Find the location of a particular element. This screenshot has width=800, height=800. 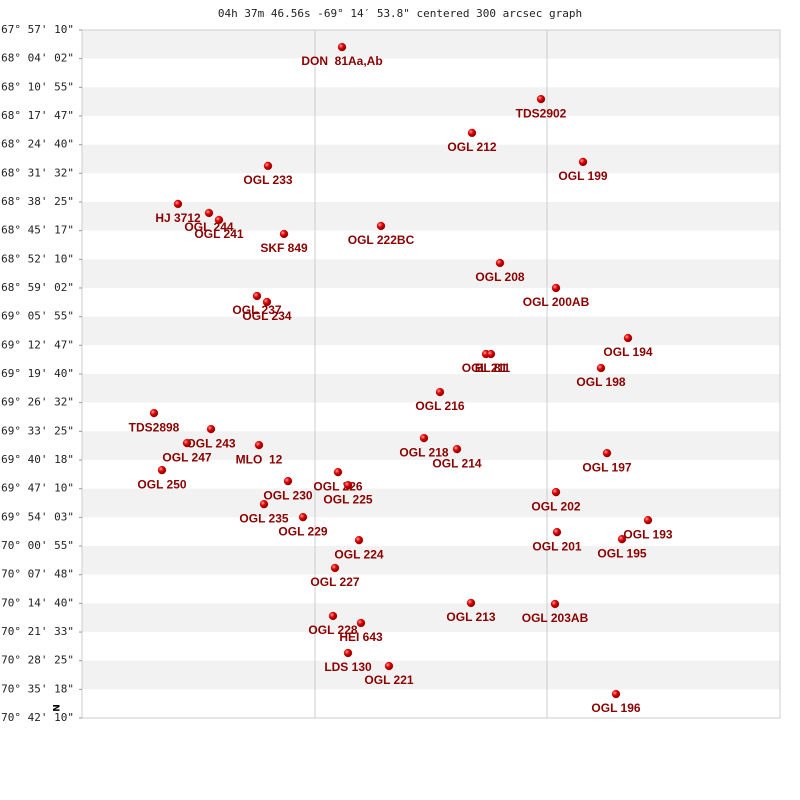

star-label: OGL 226 is located at coordinates (337, 486).